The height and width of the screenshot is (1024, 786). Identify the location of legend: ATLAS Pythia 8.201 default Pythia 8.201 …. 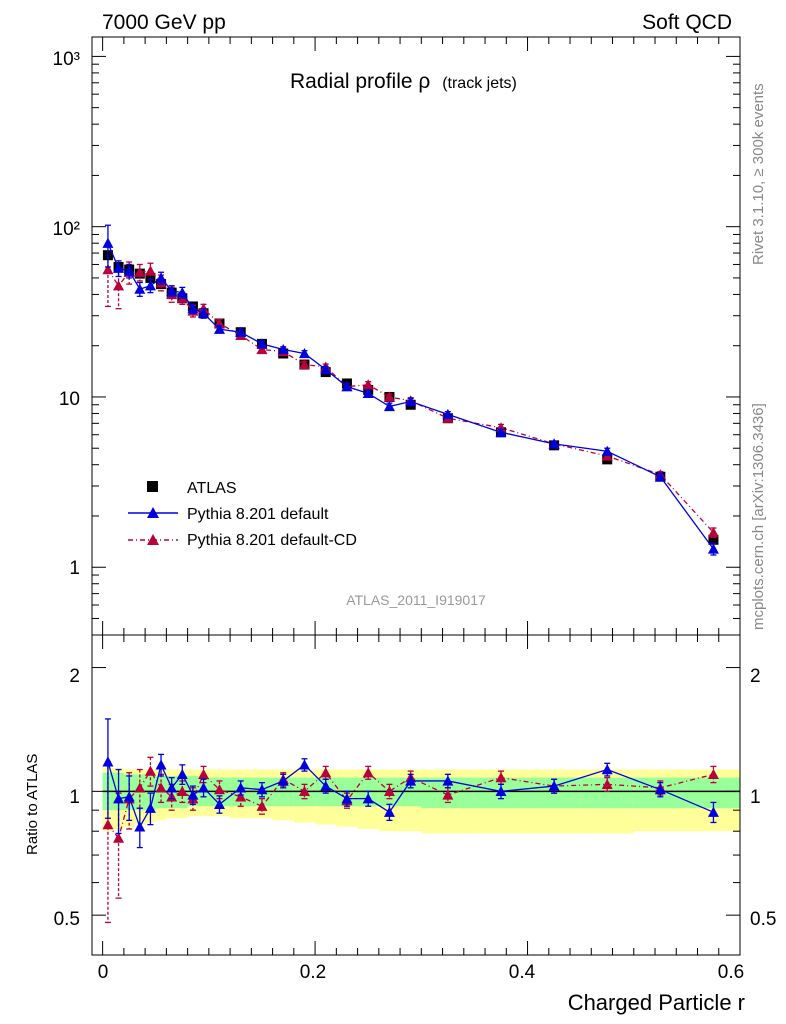
(242, 514).